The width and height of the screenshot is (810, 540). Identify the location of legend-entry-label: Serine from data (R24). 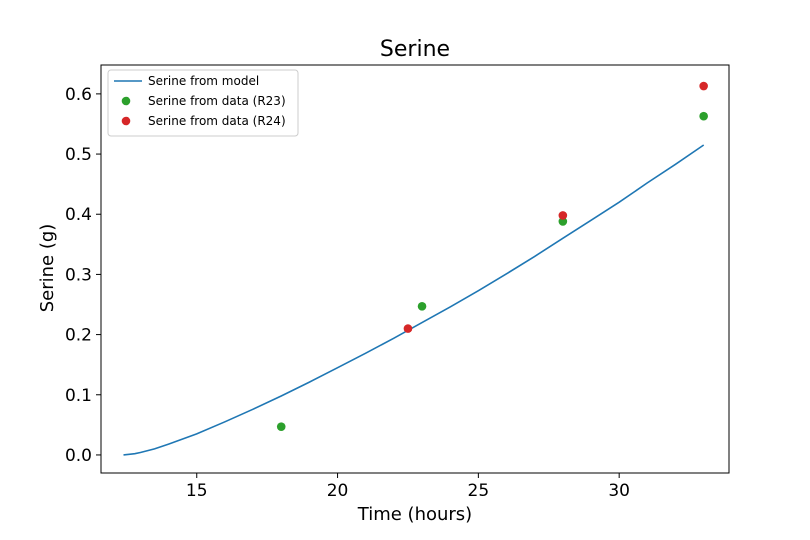
(217, 121).